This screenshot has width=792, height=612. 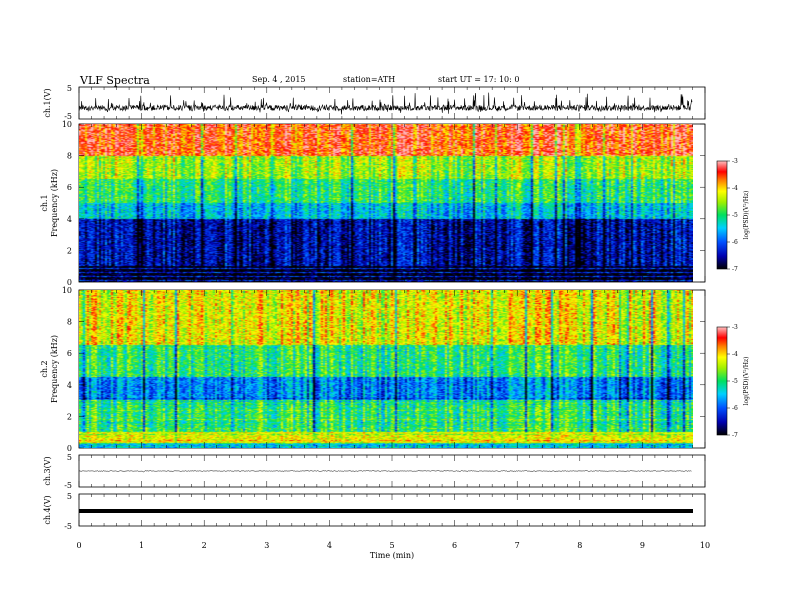 What do you see at coordinates (47, 509) in the screenshot?
I see `ch4-ylabel: ch.4(V)` at bounding box center [47, 509].